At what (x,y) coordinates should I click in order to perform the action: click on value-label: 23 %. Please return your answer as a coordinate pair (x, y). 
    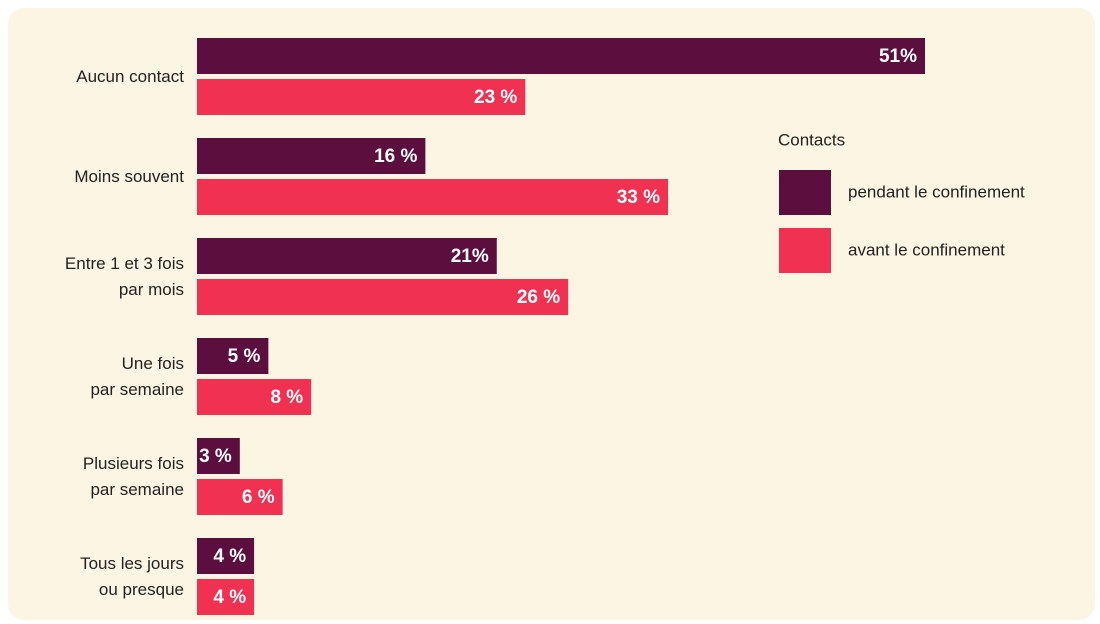
    Looking at the image, I should click on (495, 97).